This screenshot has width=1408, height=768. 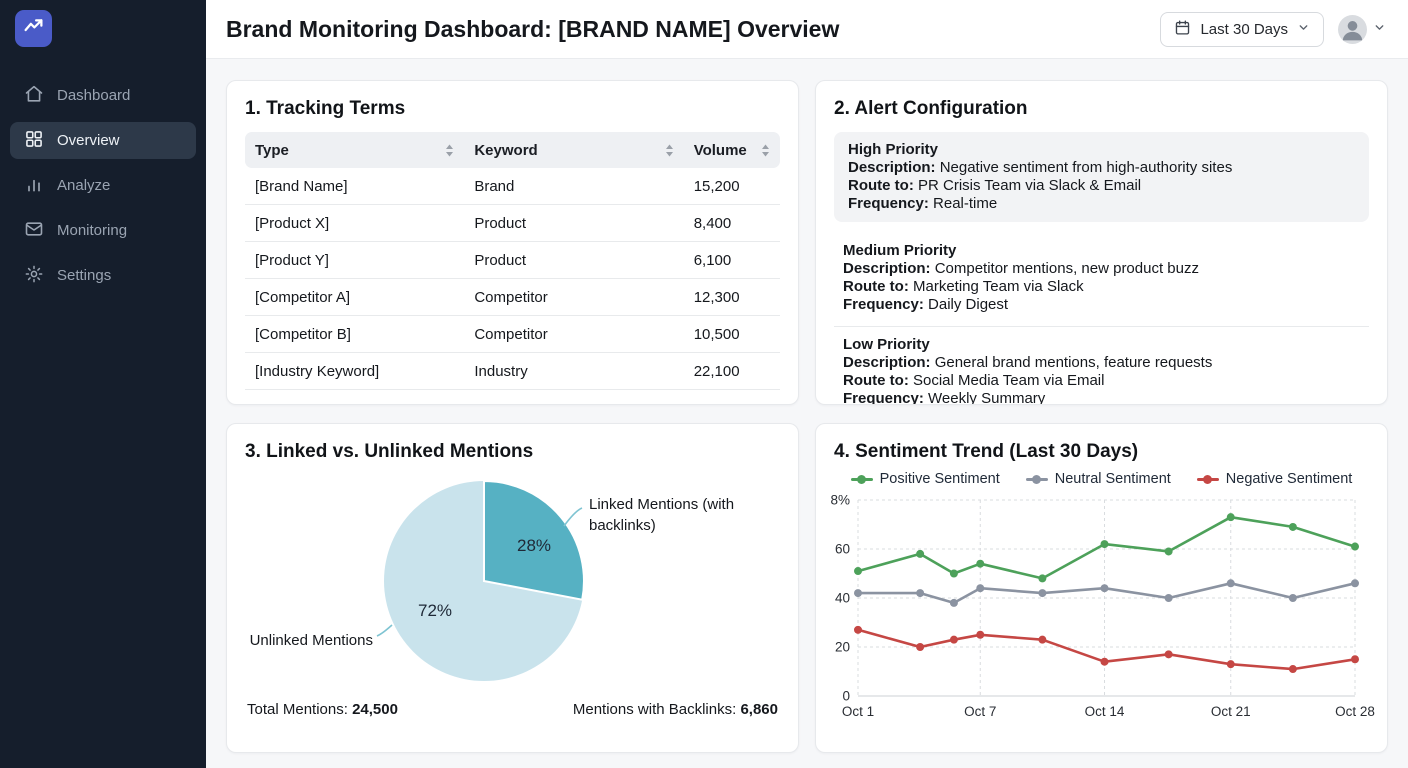 What do you see at coordinates (512, 334) in the screenshot?
I see `table-row: [Competitor B] Competitor 10,500` at bounding box center [512, 334].